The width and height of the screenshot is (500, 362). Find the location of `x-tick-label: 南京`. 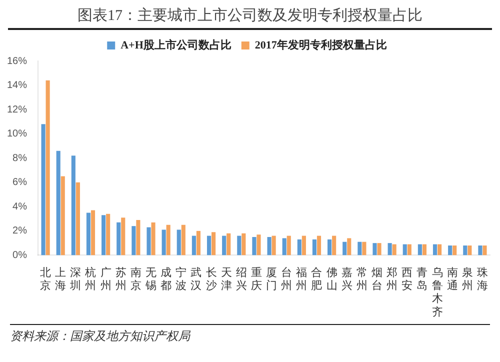

x-tick-label: 南京 is located at coordinates (136, 279).